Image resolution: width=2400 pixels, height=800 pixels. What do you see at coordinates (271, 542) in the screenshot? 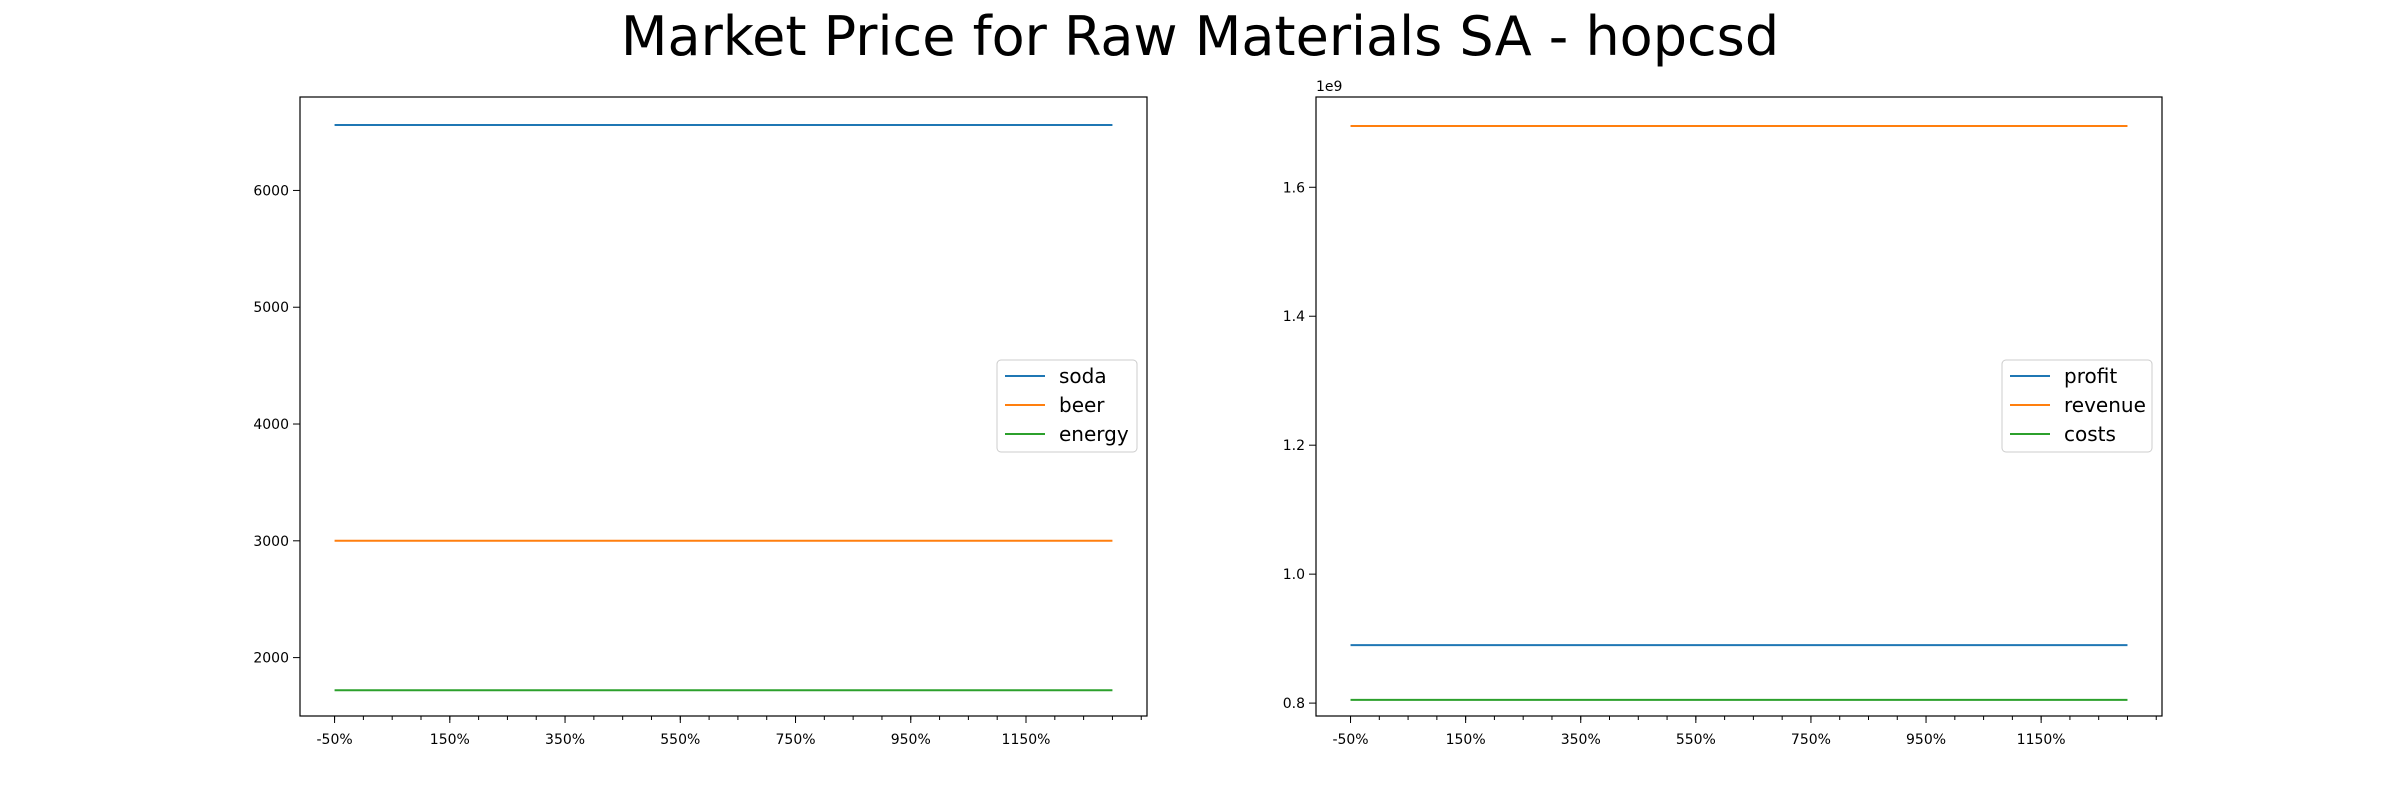
I see `y-tick-label: 3000` at bounding box center [271, 542].